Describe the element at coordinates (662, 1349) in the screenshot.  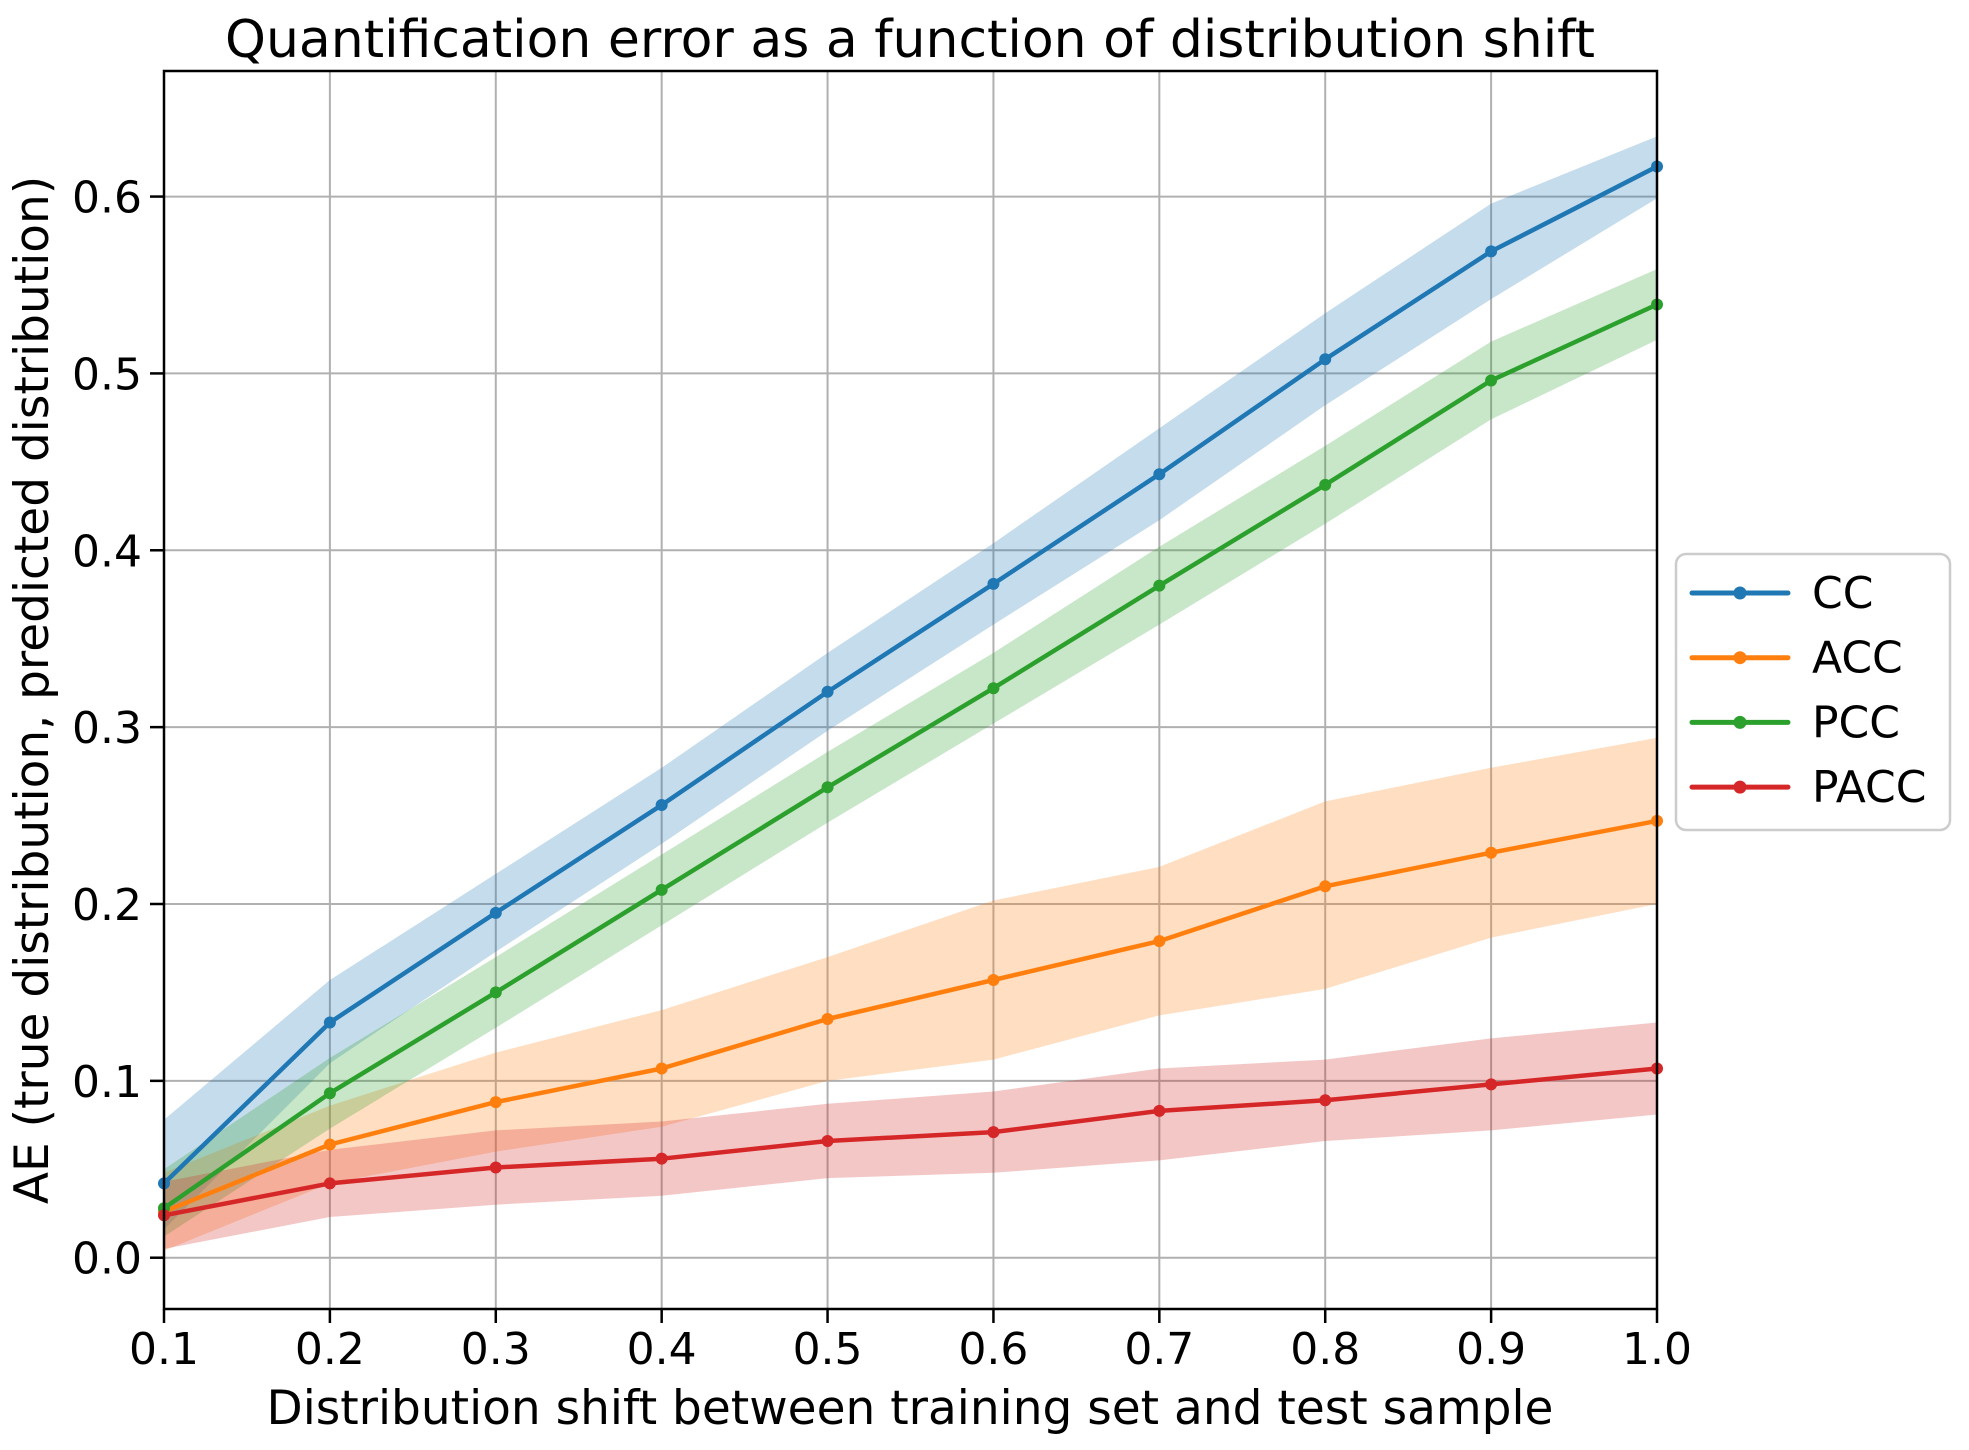
I see `x-tick-label: 0.4` at that location.